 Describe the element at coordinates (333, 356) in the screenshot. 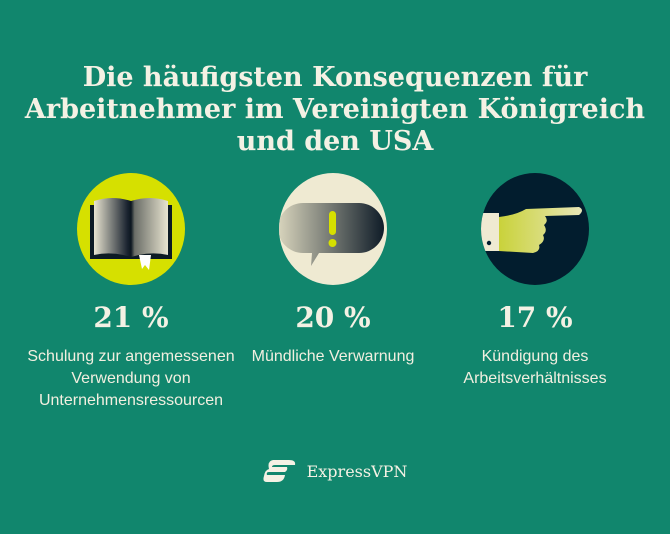

I see `stat-label: Mündliche Verwarnung` at that location.